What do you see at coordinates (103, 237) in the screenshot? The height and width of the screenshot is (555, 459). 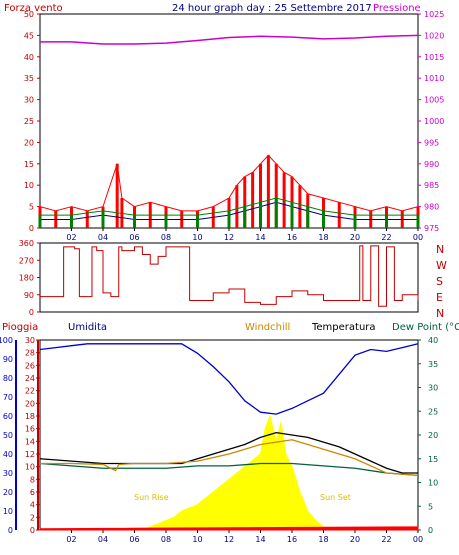 I see `wind-x-tick-label: 04` at bounding box center [103, 237].